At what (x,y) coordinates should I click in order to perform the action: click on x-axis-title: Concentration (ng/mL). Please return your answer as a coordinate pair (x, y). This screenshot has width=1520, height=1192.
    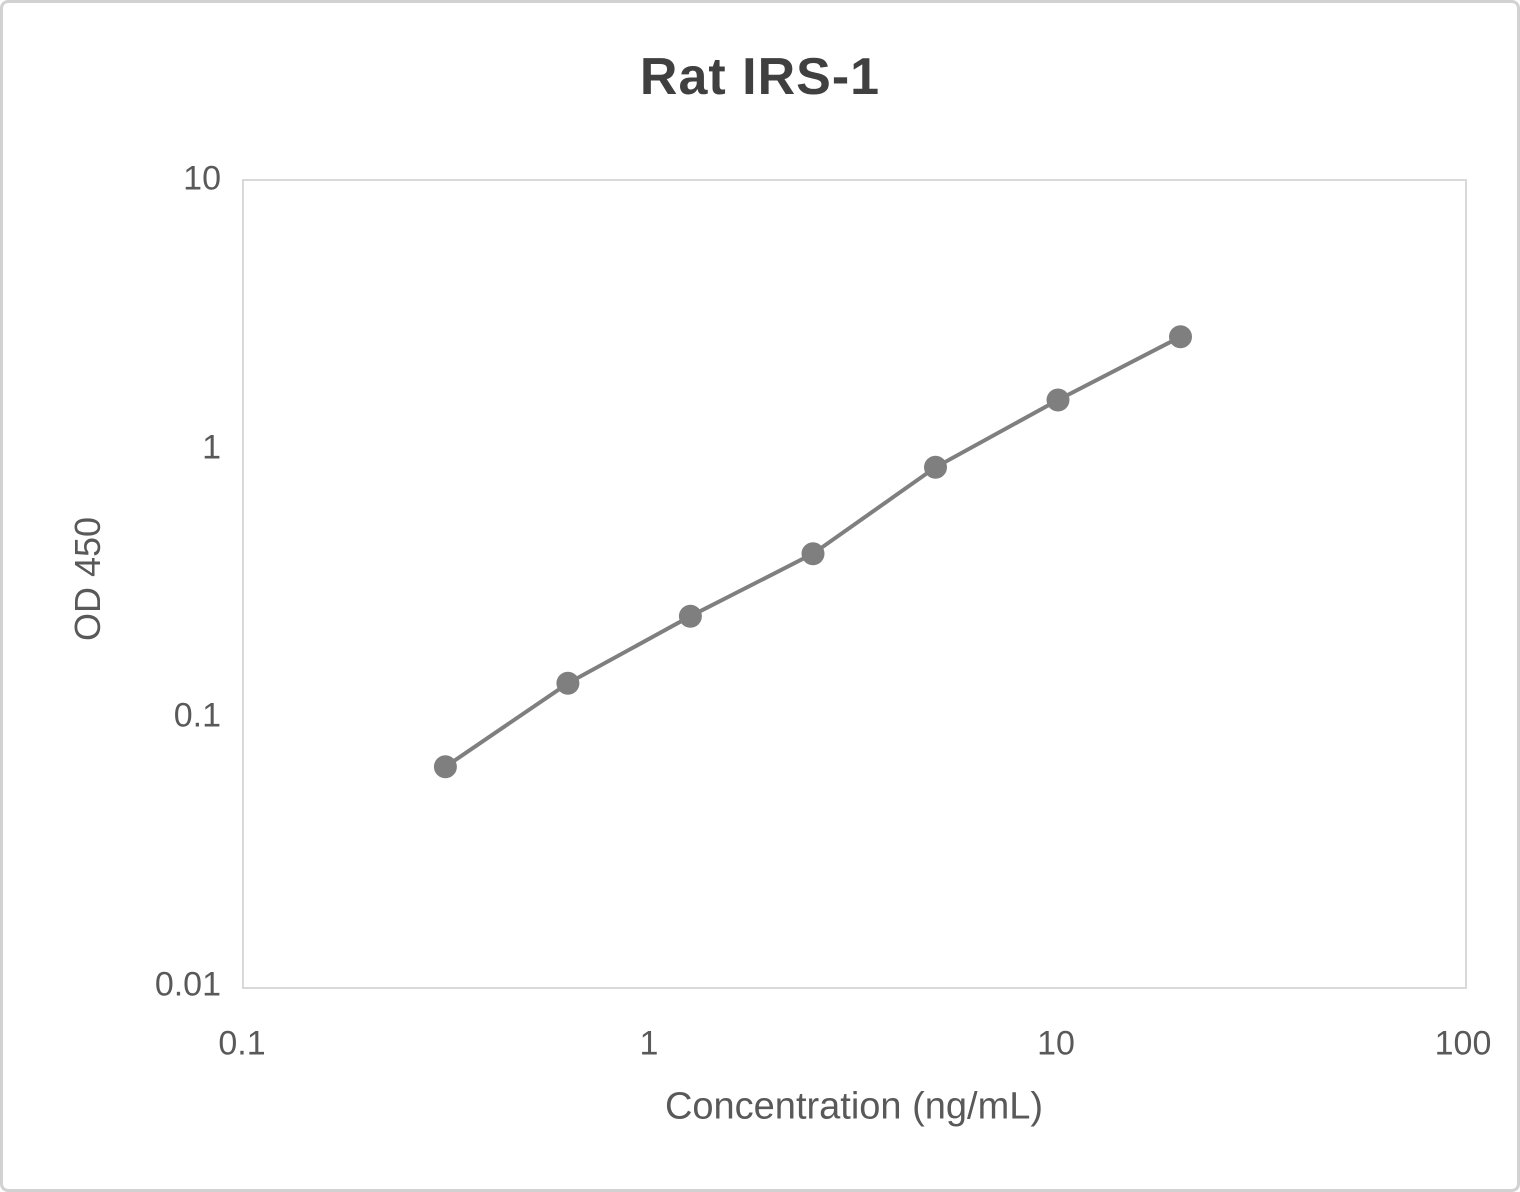
    Looking at the image, I should click on (854, 1106).